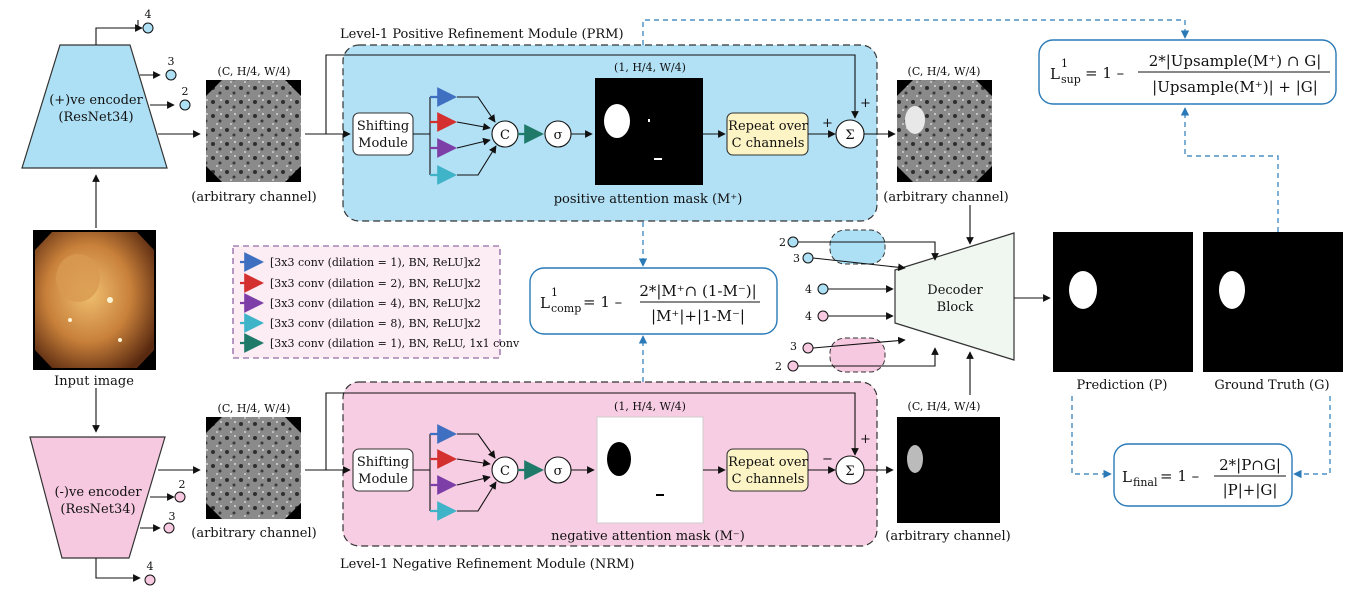 This screenshot has width=1356, height=597. Describe the element at coordinates (697, 291) in the screenshot. I see `comp-loss-num: 2*|M⁺∩ (1-M⁻)|` at that location.